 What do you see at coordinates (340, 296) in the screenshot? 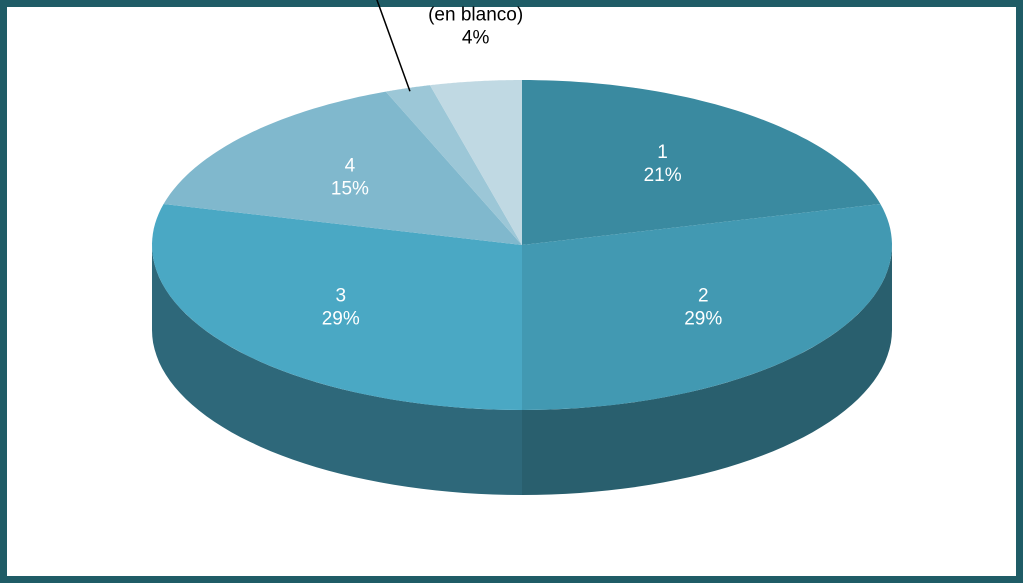
I see `category-label: 3` at bounding box center [340, 296].